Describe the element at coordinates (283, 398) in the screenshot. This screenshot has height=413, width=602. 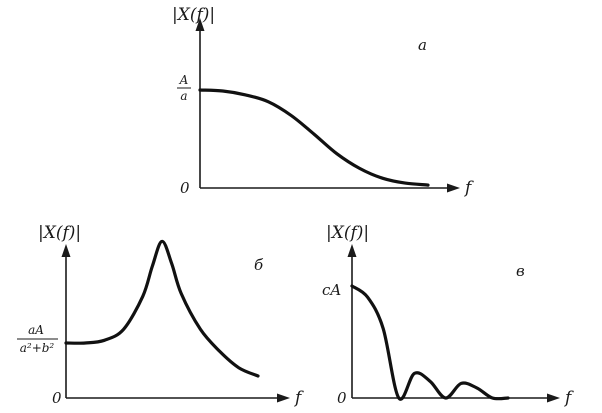
I see `panel-b-x-arrow` at that location.